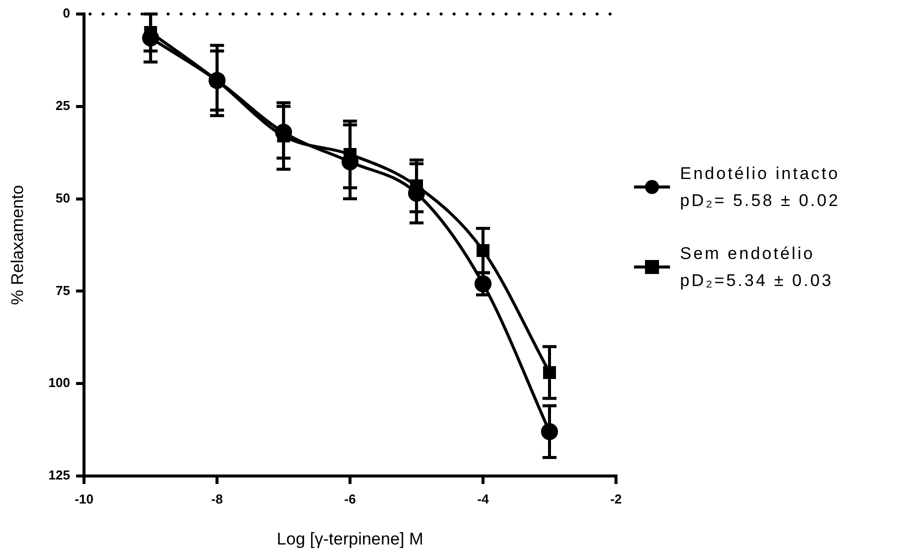  Describe the element at coordinates (757, 267) in the screenshot. I see `legend-label: Sem endotélio pD₂=5.34 ± 0.03` at that location.